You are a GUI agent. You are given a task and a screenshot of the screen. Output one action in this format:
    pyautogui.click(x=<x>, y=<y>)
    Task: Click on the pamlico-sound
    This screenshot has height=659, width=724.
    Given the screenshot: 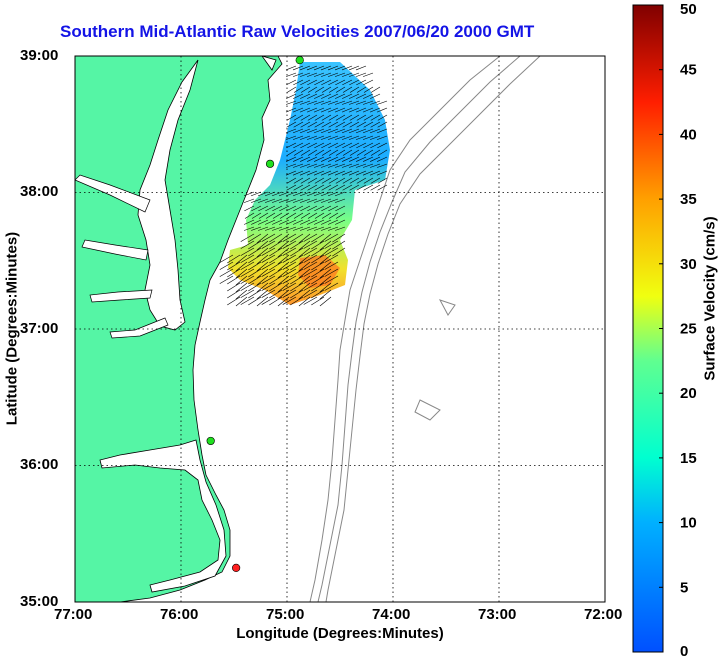 What is the action you would take?
    pyautogui.click(x=163, y=516)
    